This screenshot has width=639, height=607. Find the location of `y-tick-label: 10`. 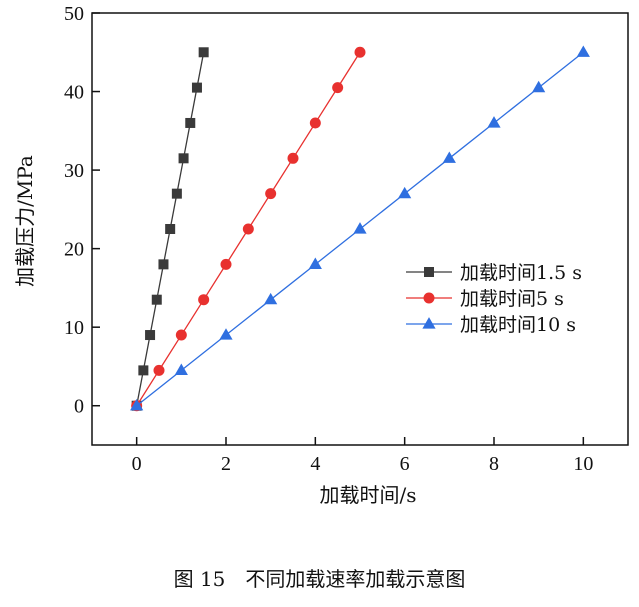

y-tick-label: 10 is located at coordinates (74, 328).